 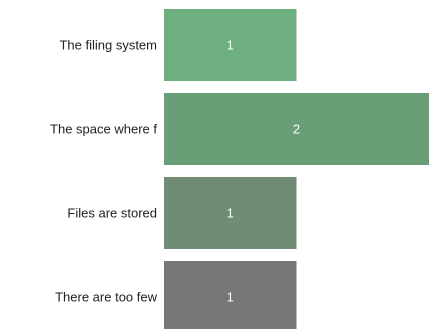 What do you see at coordinates (103, 129) in the screenshot?
I see `category-label: The space where f` at bounding box center [103, 129].